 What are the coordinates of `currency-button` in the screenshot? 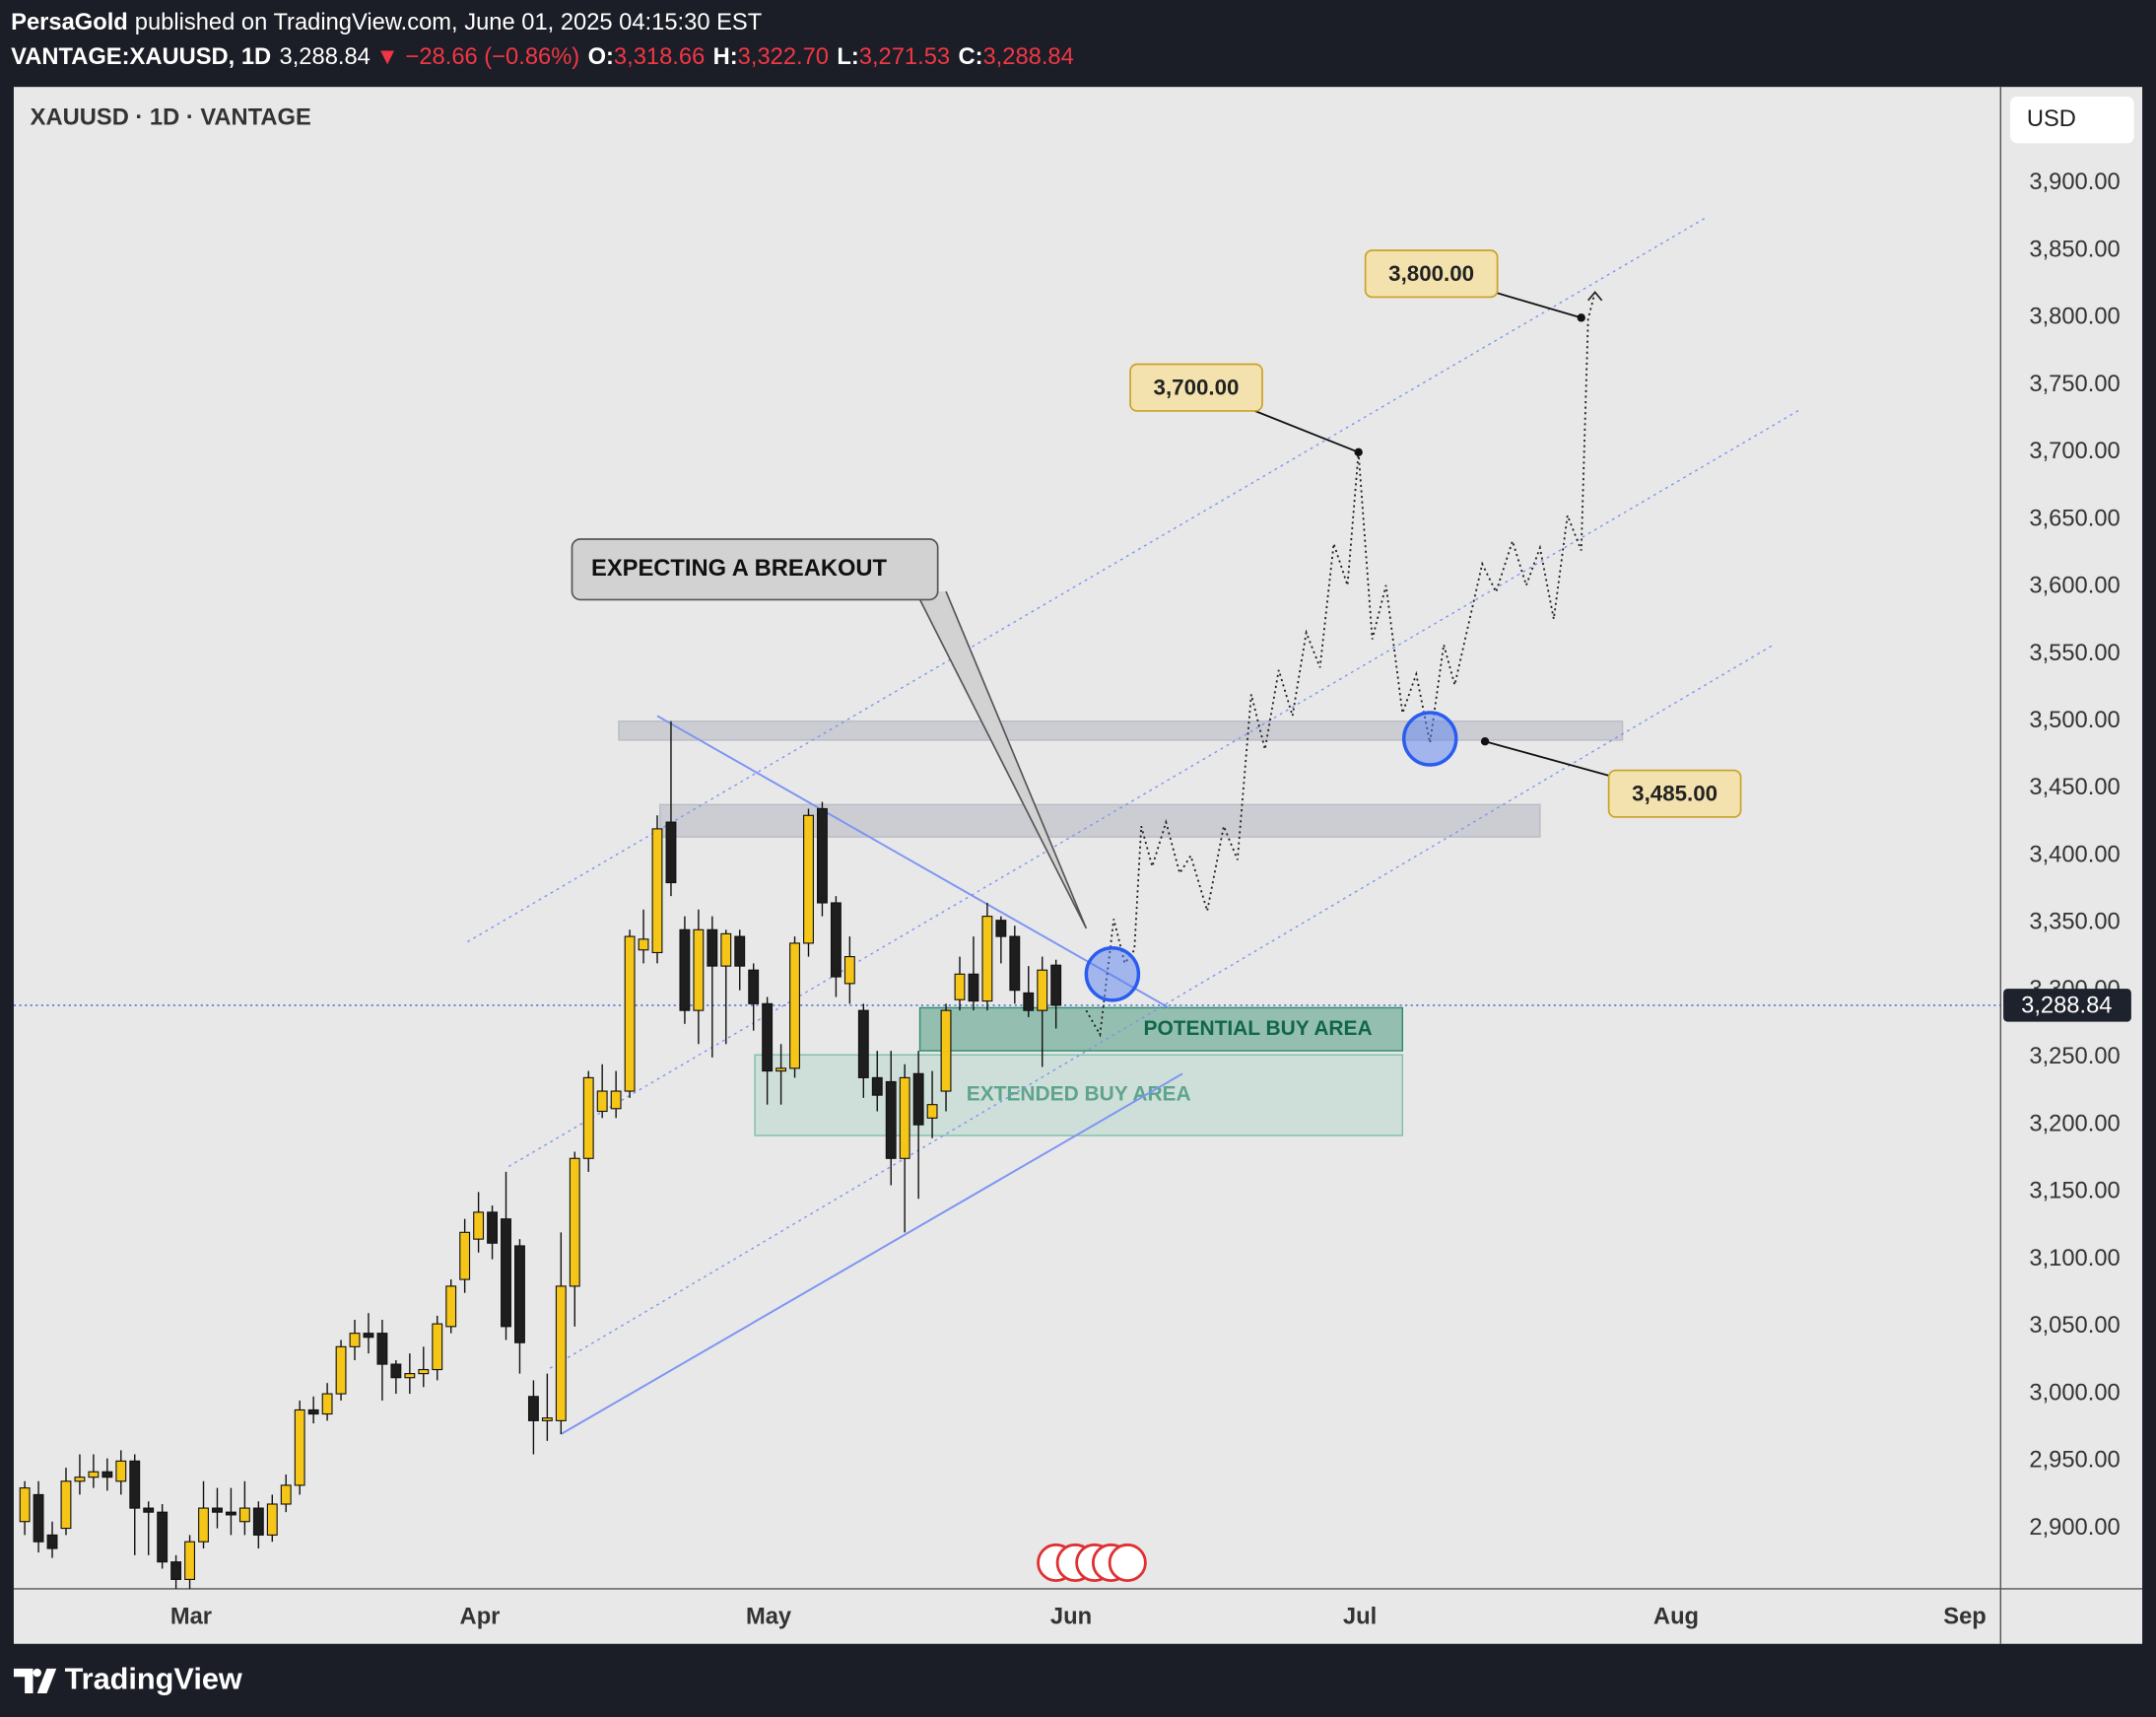 It's located at (2072, 120).